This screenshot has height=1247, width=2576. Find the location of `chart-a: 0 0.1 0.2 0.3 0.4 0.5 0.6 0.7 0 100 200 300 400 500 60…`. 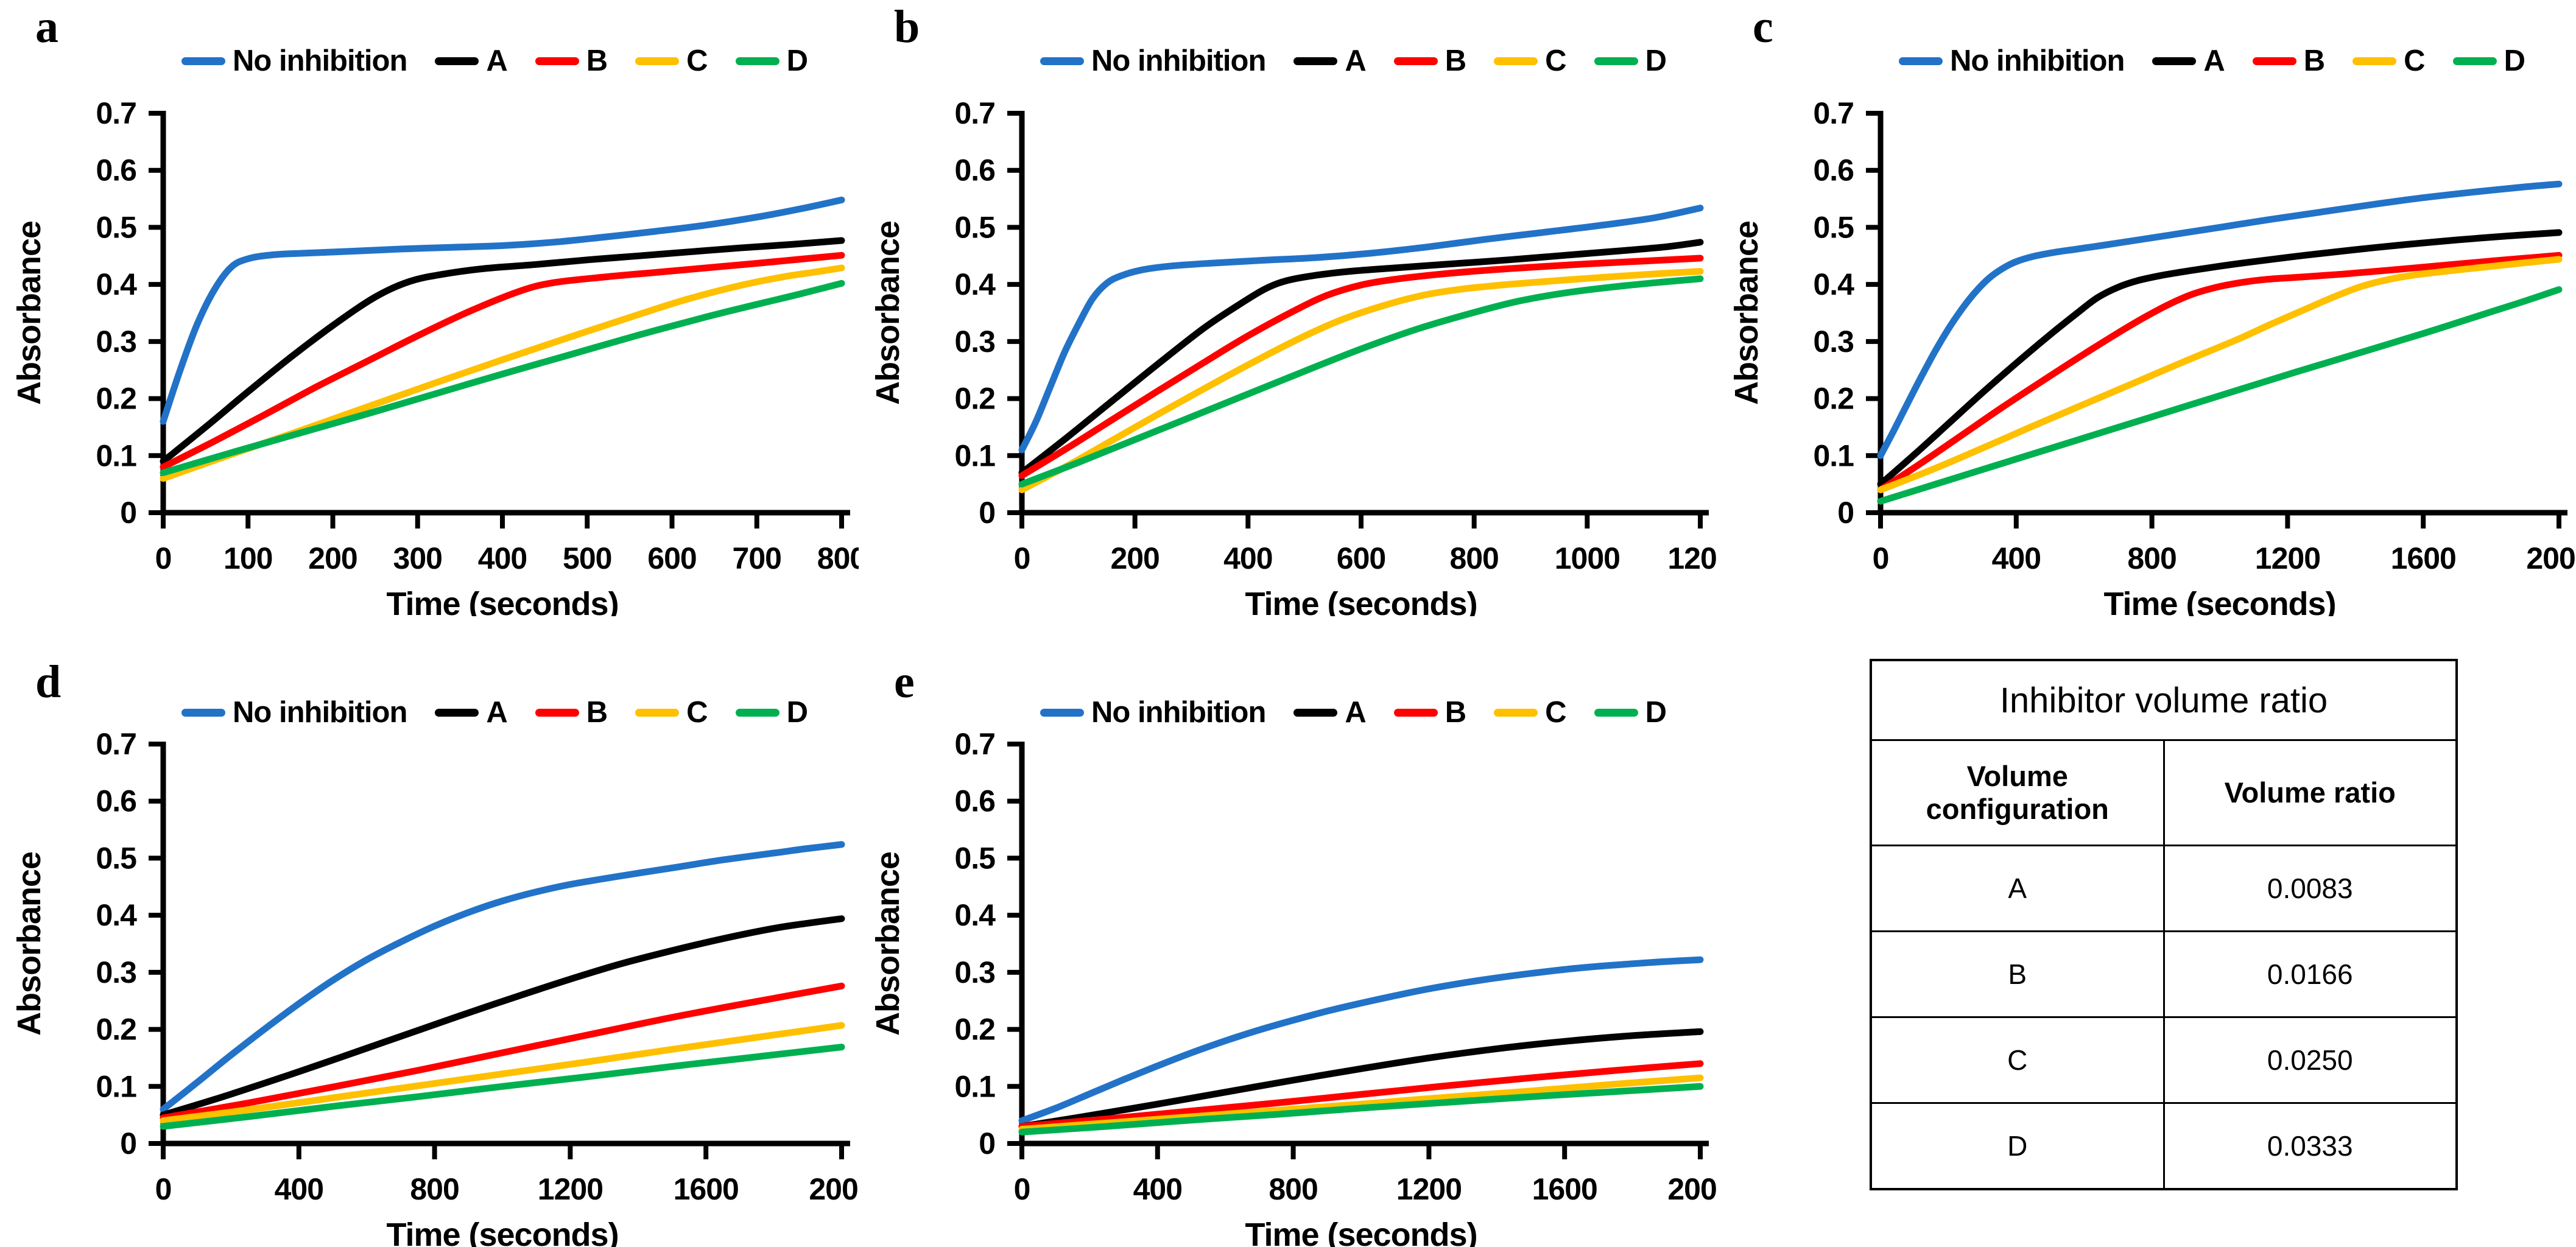

chart-a: 0 0.1 0.2 0.3 0.4 0.5 0.6 0.7 0 100 200 300 400 500 60… is located at coordinates (435, 356).